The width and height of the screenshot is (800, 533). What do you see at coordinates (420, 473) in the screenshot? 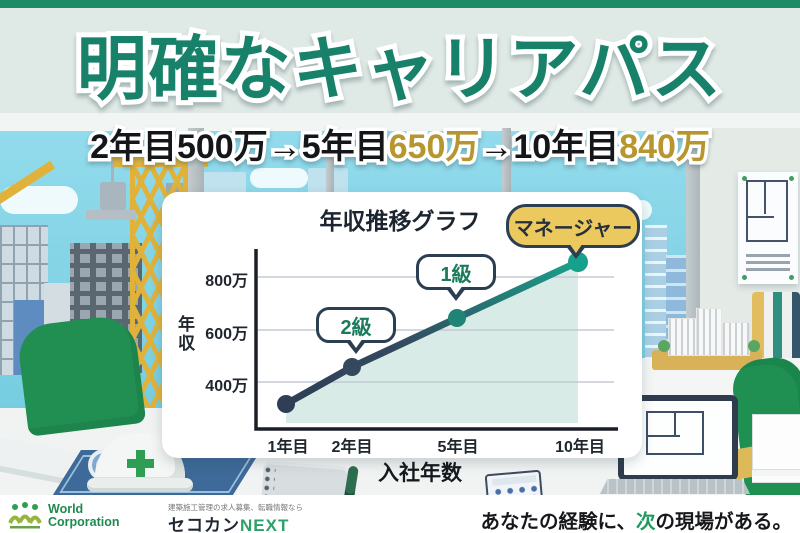
I see `x-axis-label: 入社年数` at bounding box center [420, 473].